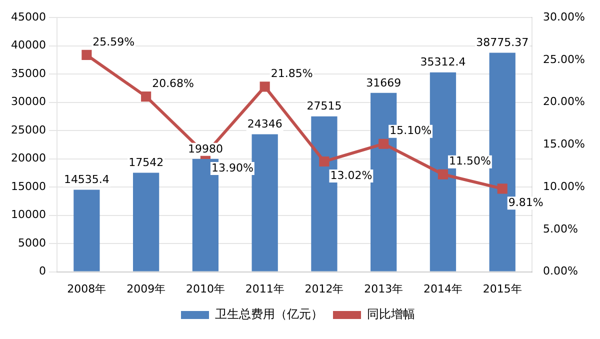  I want to click on data-label: 27515, so click(324, 106).